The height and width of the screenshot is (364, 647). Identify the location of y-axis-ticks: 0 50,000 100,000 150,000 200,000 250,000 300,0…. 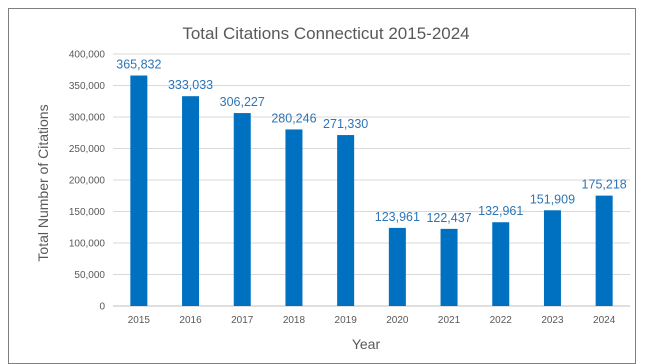
(87, 181).